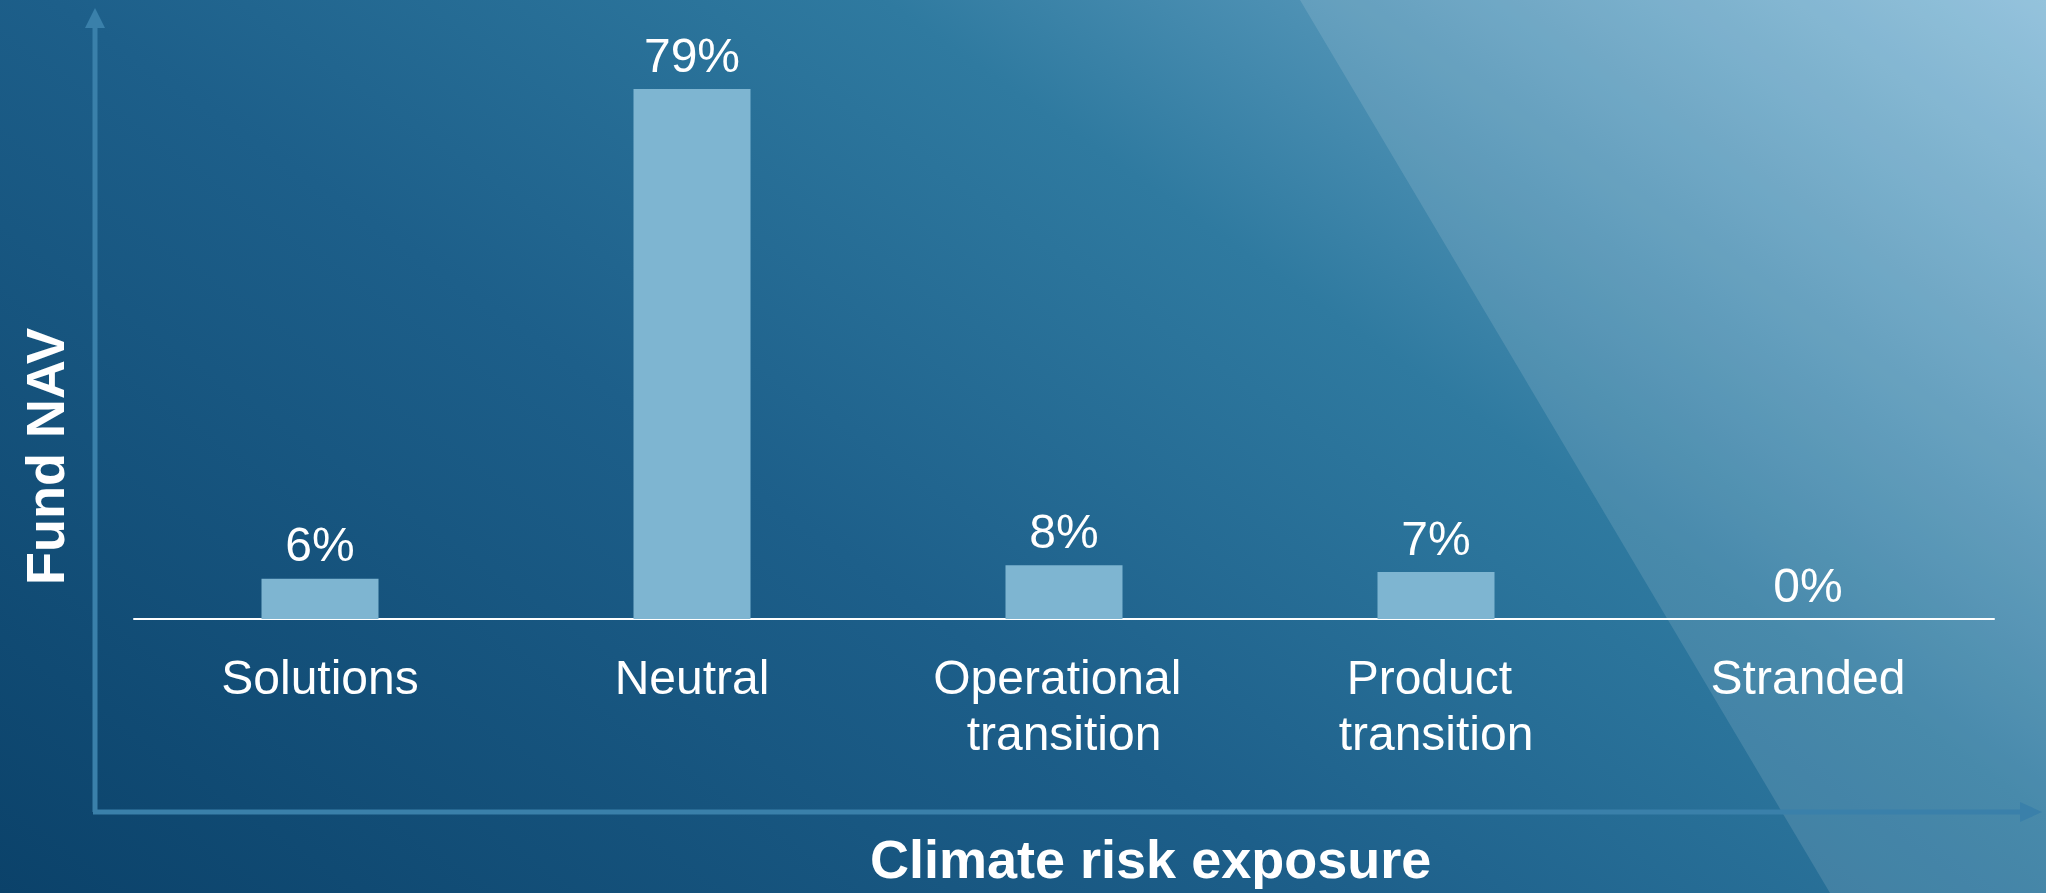 The height and width of the screenshot is (893, 2046). Describe the element at coordinates (1436, 538) in the screenshot. I see `data-label: 7%` at that location.